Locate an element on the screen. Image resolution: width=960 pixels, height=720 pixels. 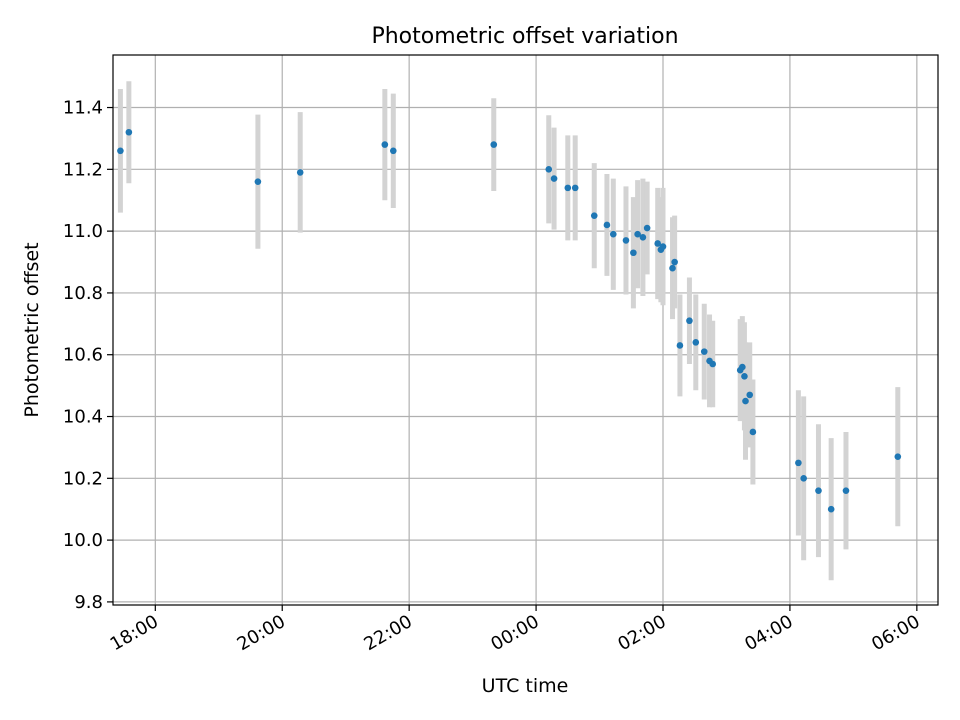
y-tick-label: 10.6 is located at coordinates (83, 355).